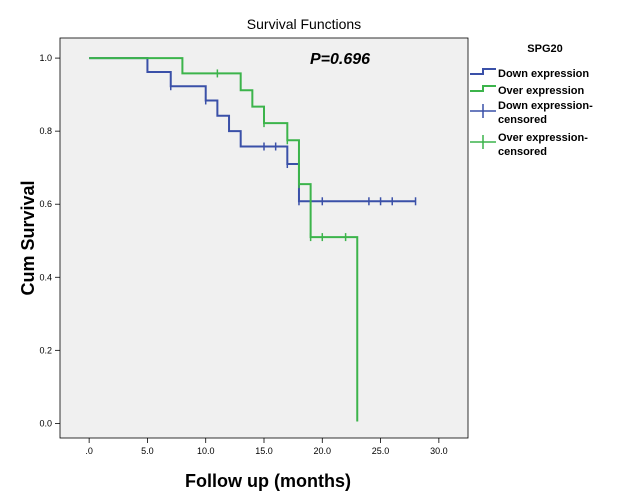 The height and width of the screenshot is (504, 629). Describe the element at coordinates (147, 451) in the screenshot. I see `x-tick-label: 5.0` at that location.